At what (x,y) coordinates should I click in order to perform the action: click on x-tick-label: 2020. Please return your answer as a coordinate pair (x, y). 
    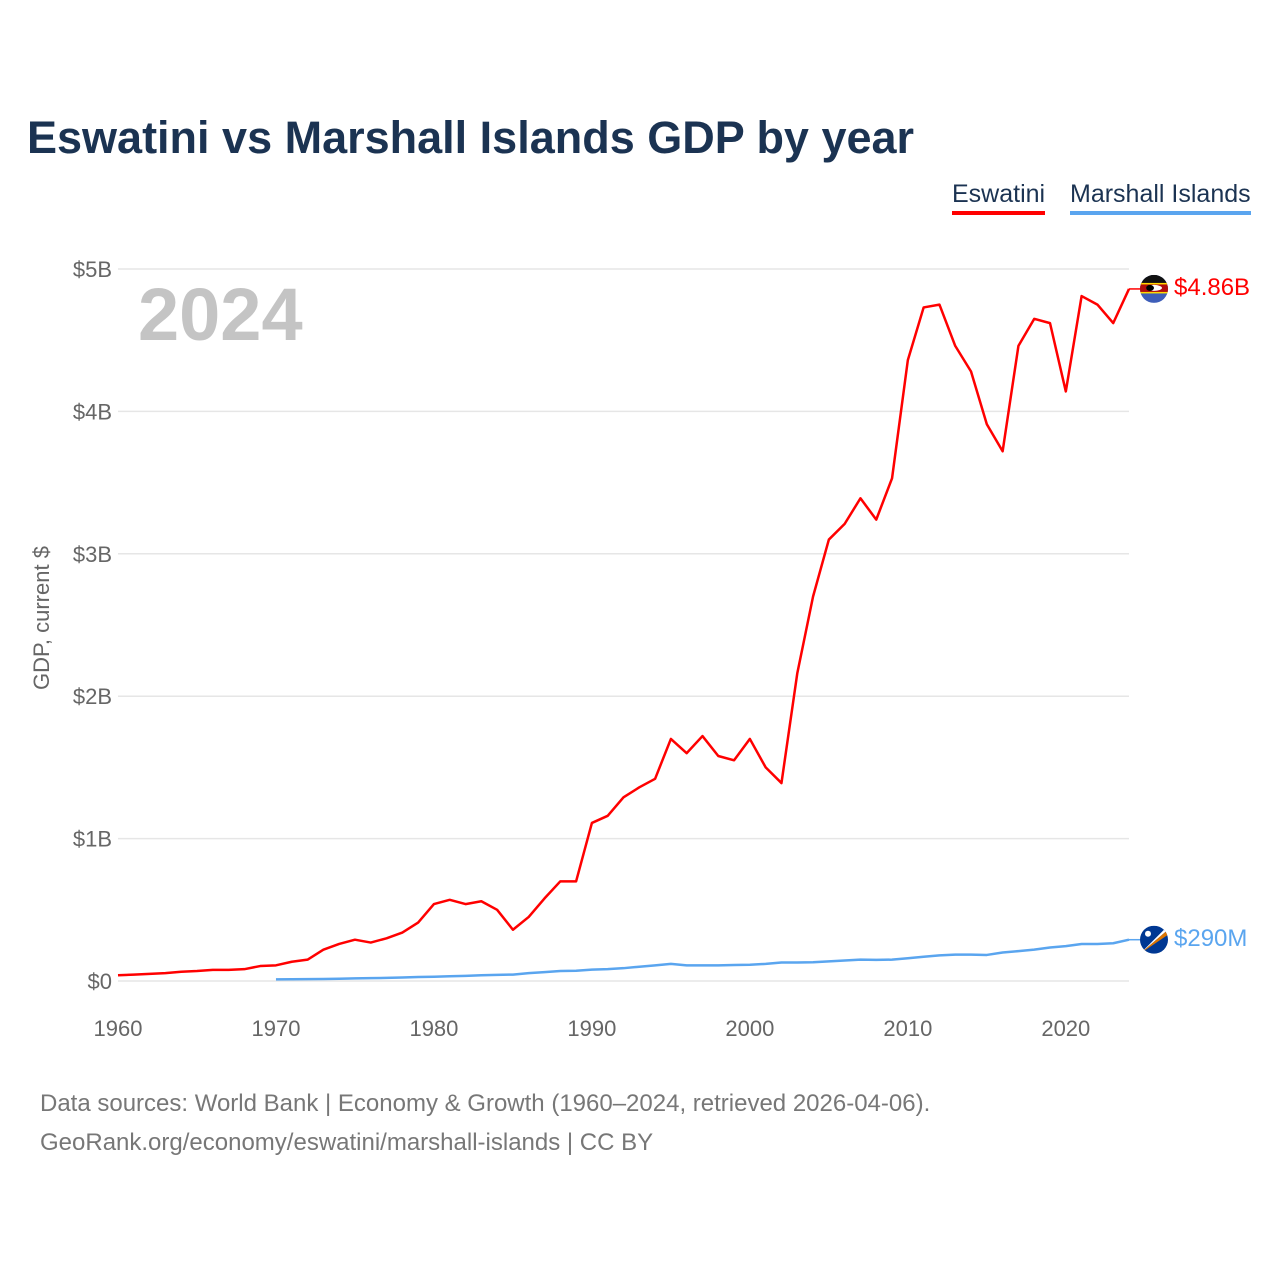
    Looking at the image, I should click on (1065, 1028).